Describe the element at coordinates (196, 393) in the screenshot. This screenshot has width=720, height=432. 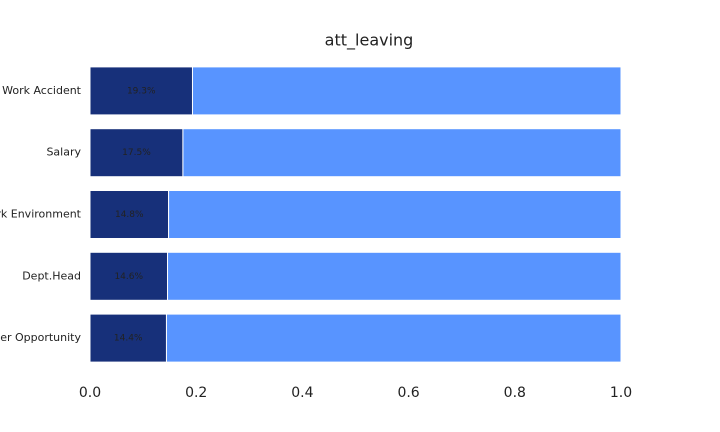
I see `x-tick-label: 0.2` at that location.